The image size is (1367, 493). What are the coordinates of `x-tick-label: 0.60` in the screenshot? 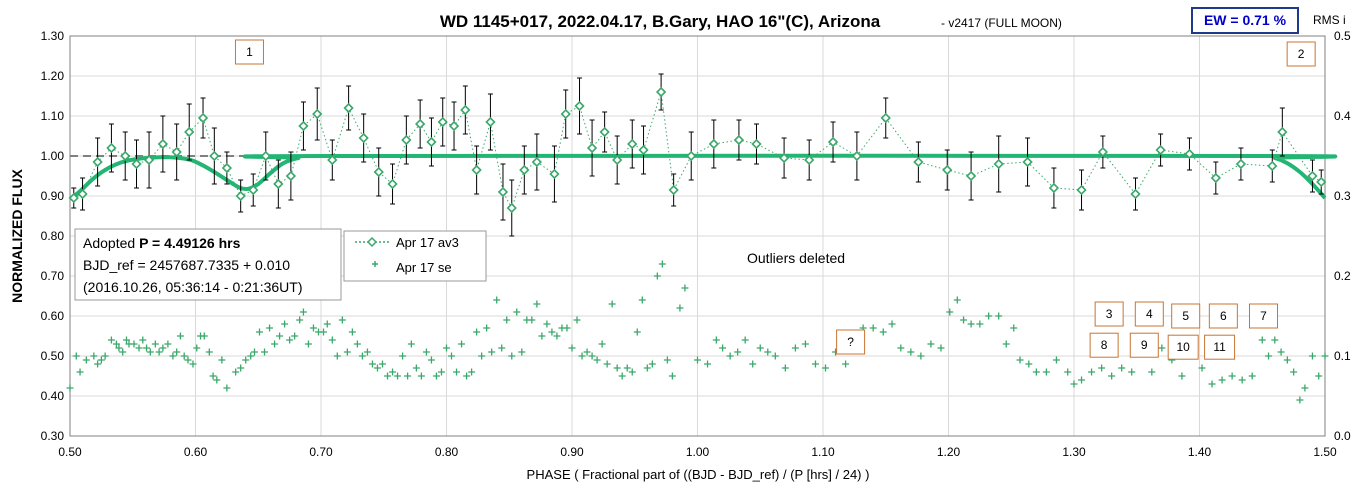 It's located at (196, 452).